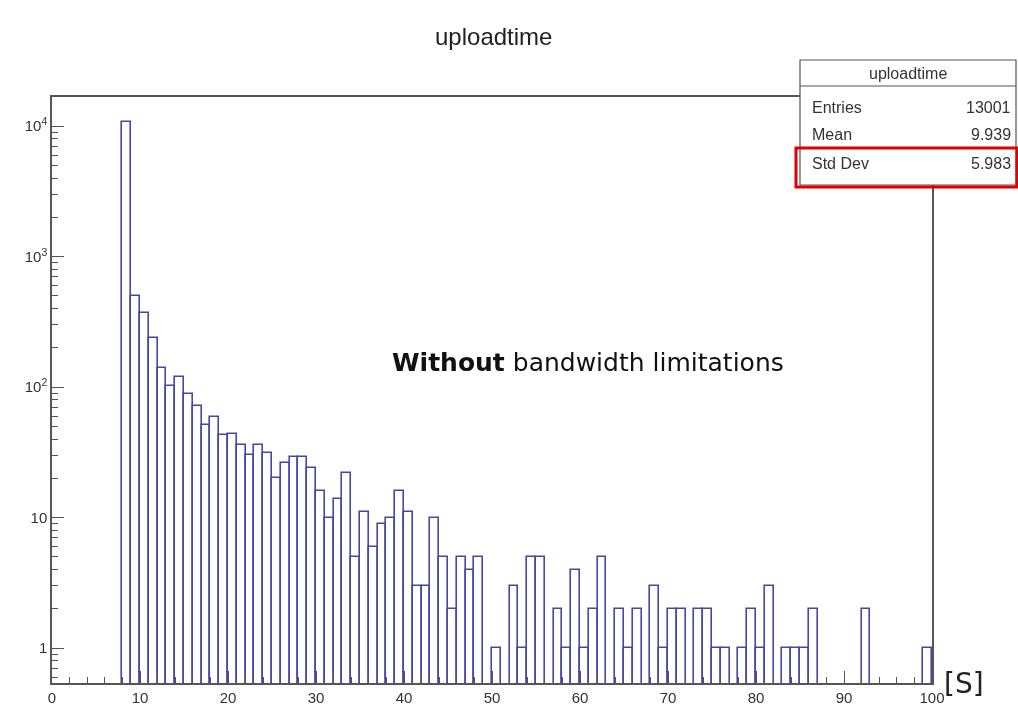 The image size is (1018, 726). What do you see at coordinates (988, 107) in the screenshot?
I see `text: 13001` at bounding box center [988, 107].